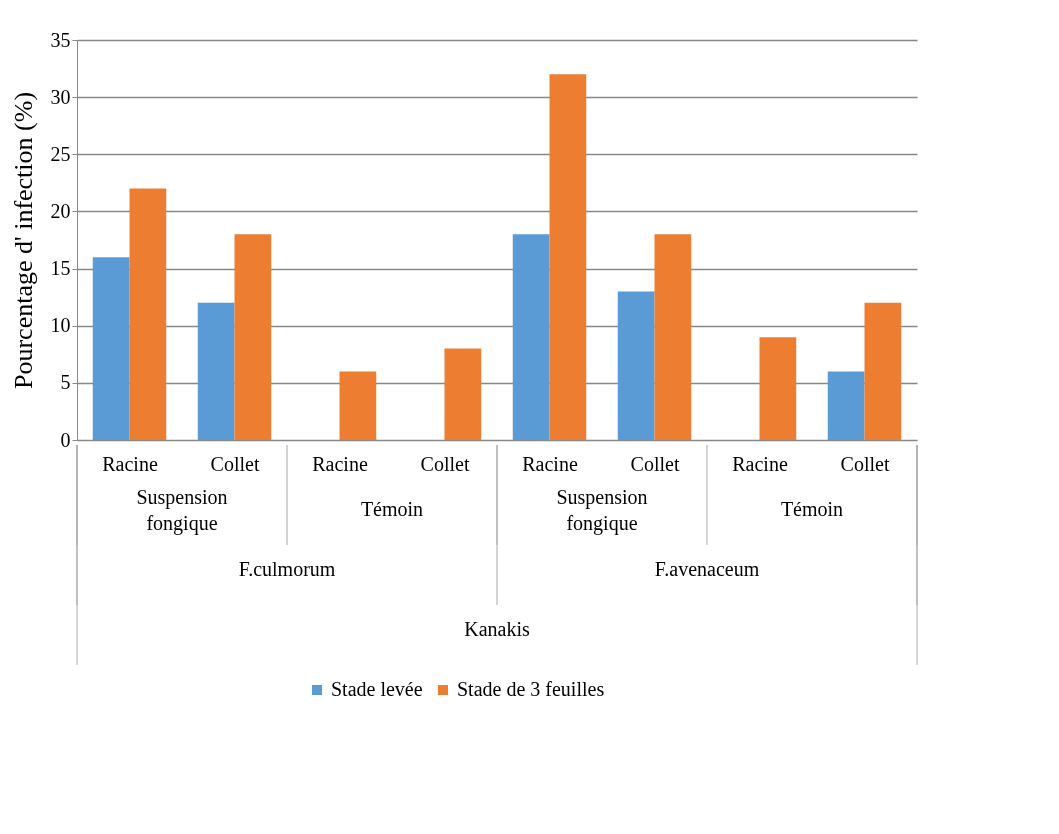 Image resolution: width=1059 pixels, height=834 pixels. What do you see at coordinates (531, 689) in the screenshot?
I see `legend-label: Stade de 3 feuilles` at bounding box center [531, 689].